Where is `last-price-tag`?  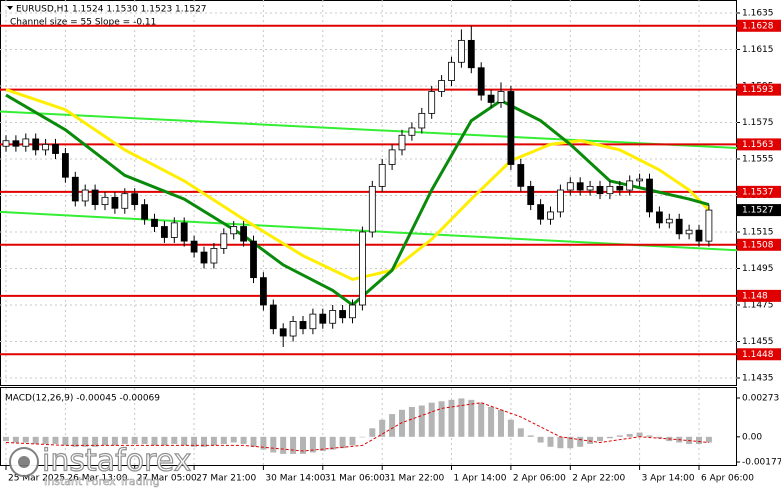
last-price-tag is located at coordinates (759, 210).